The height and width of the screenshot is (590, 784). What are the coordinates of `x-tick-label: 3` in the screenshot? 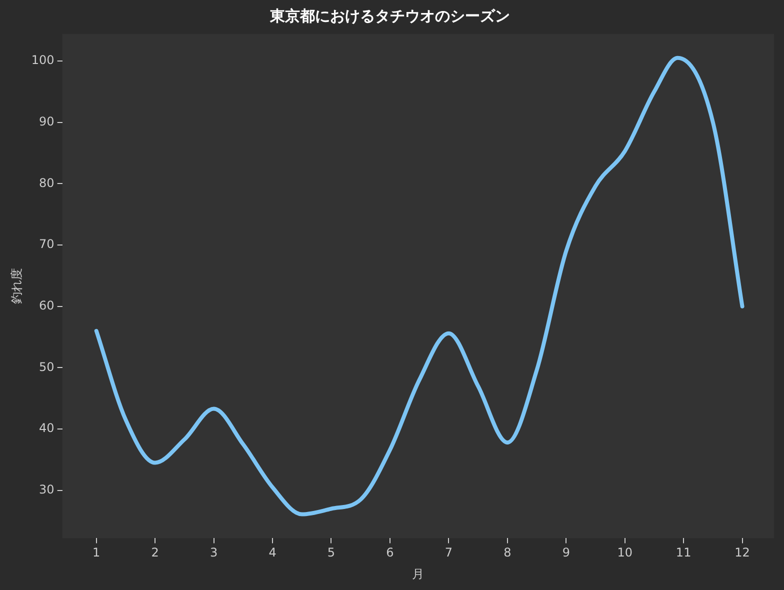 It's located at (214, 553).